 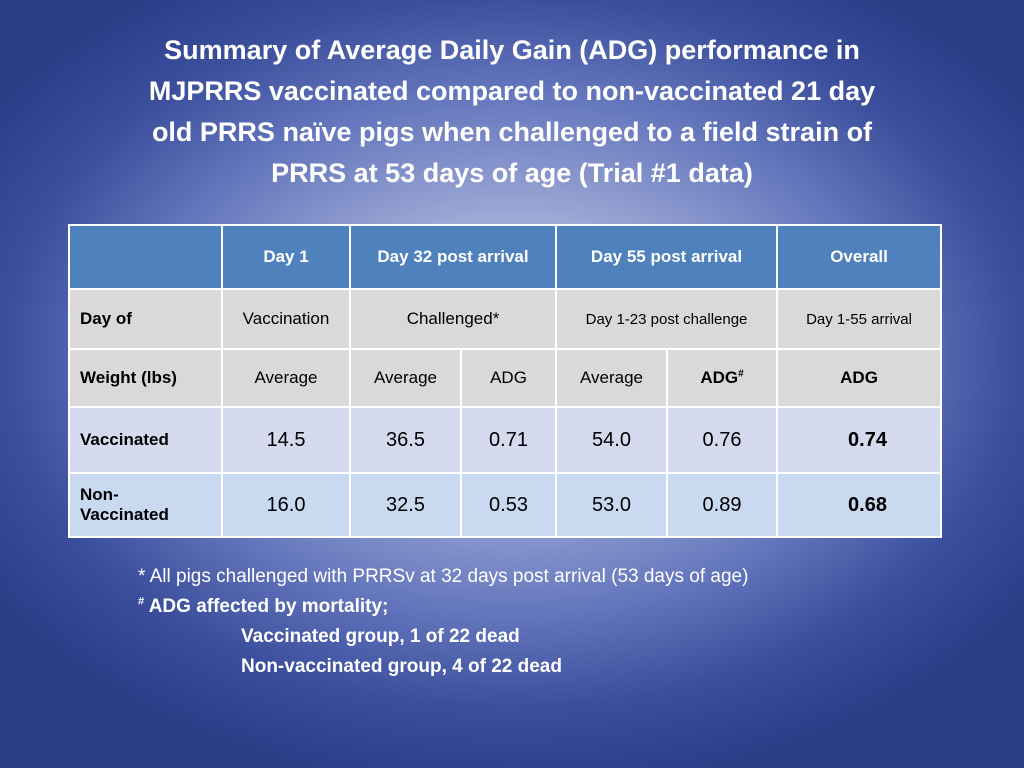 What do you see at coordinates (286, 257) in the screenshot?
I see `header-day1: Day 1` at bounding box center [286, 257].